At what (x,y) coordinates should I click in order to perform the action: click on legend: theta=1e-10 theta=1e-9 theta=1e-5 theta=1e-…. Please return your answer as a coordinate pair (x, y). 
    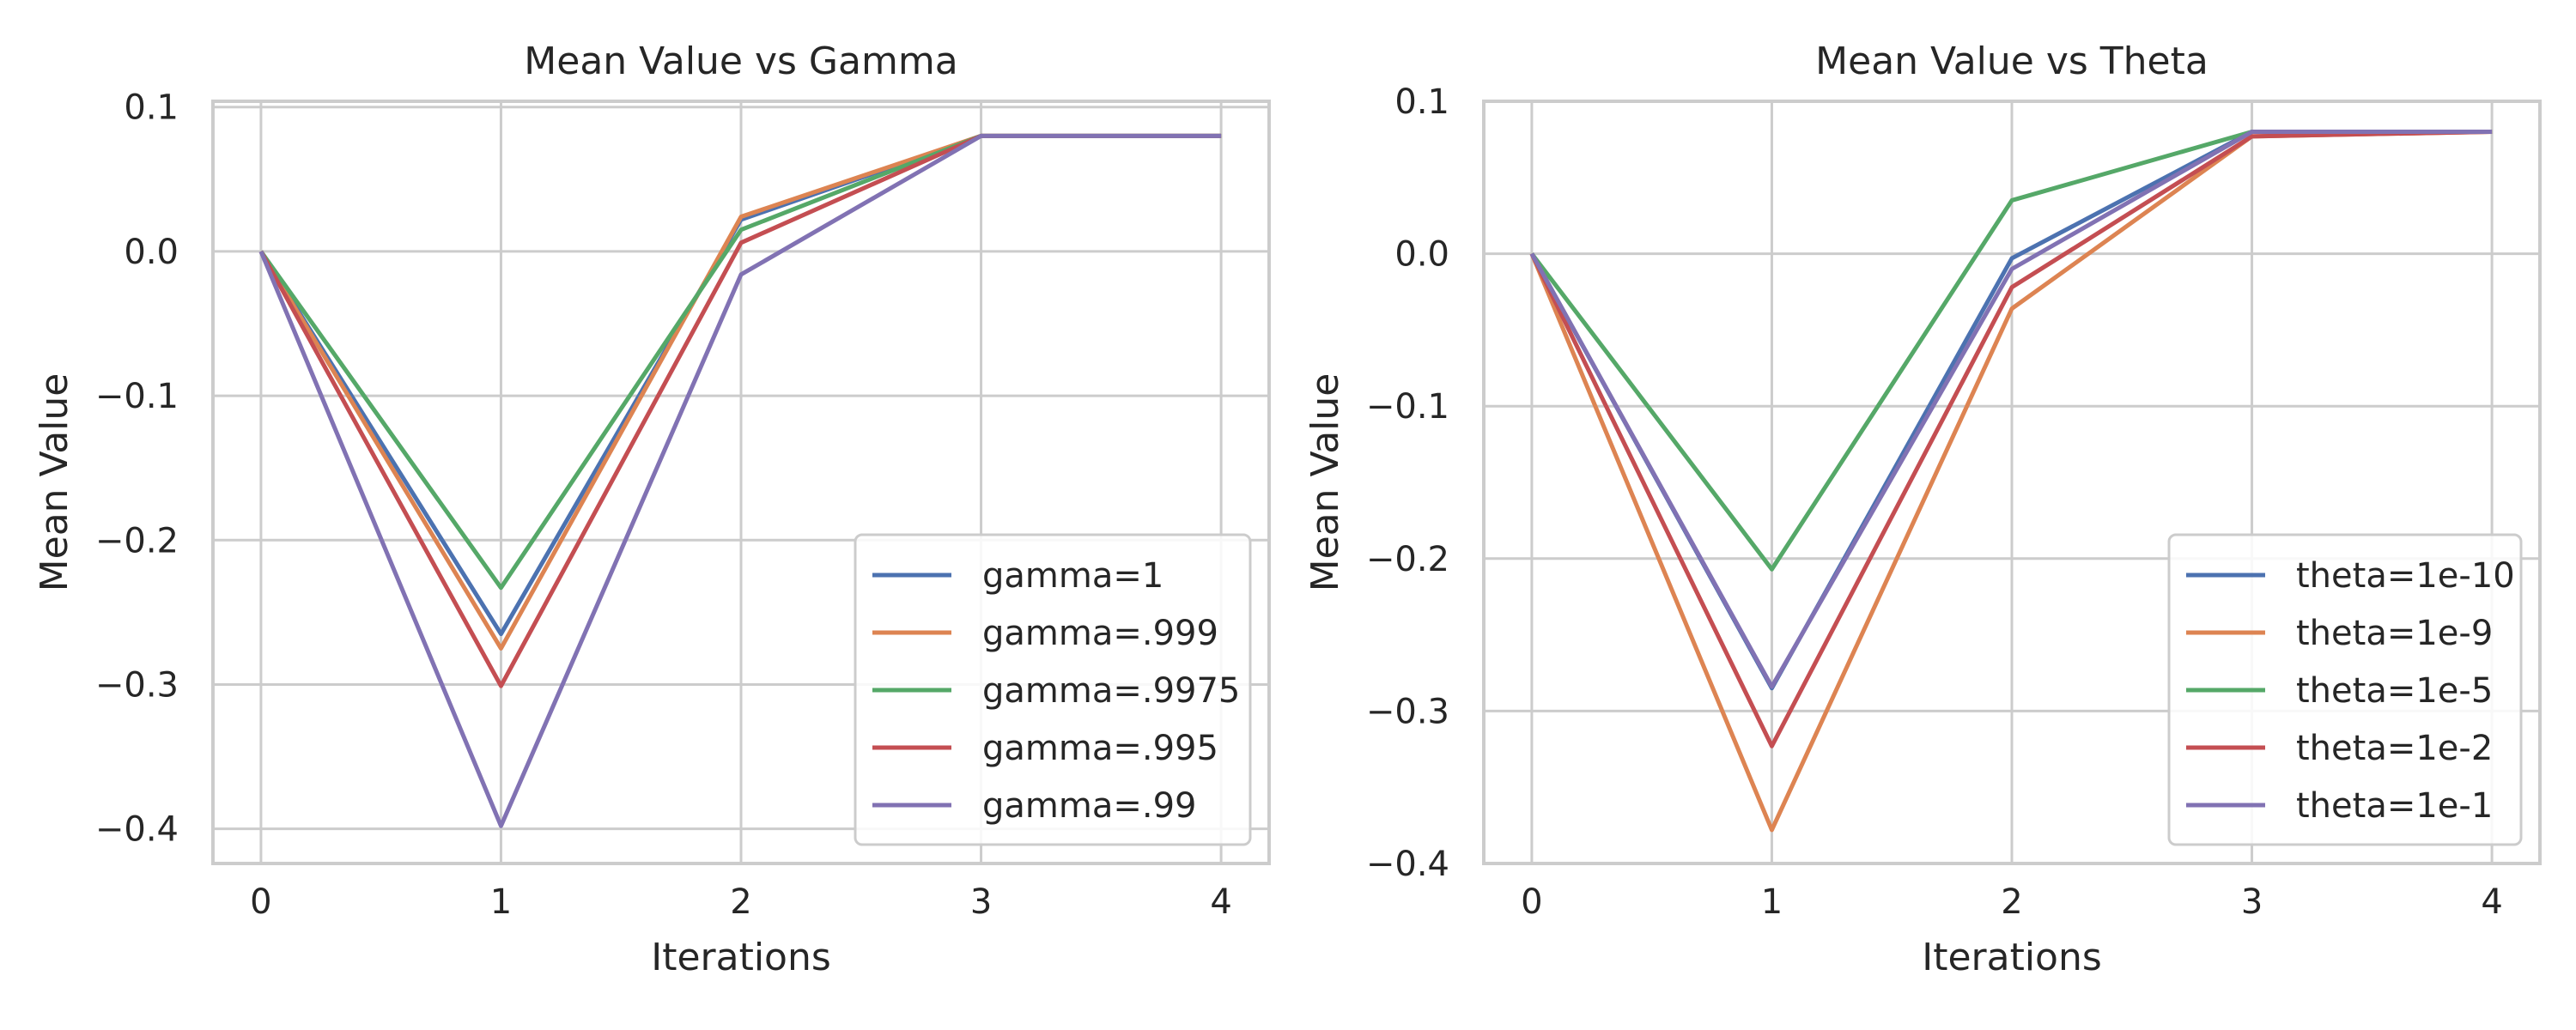
    Looking at the image, I should click on (2345, 689).